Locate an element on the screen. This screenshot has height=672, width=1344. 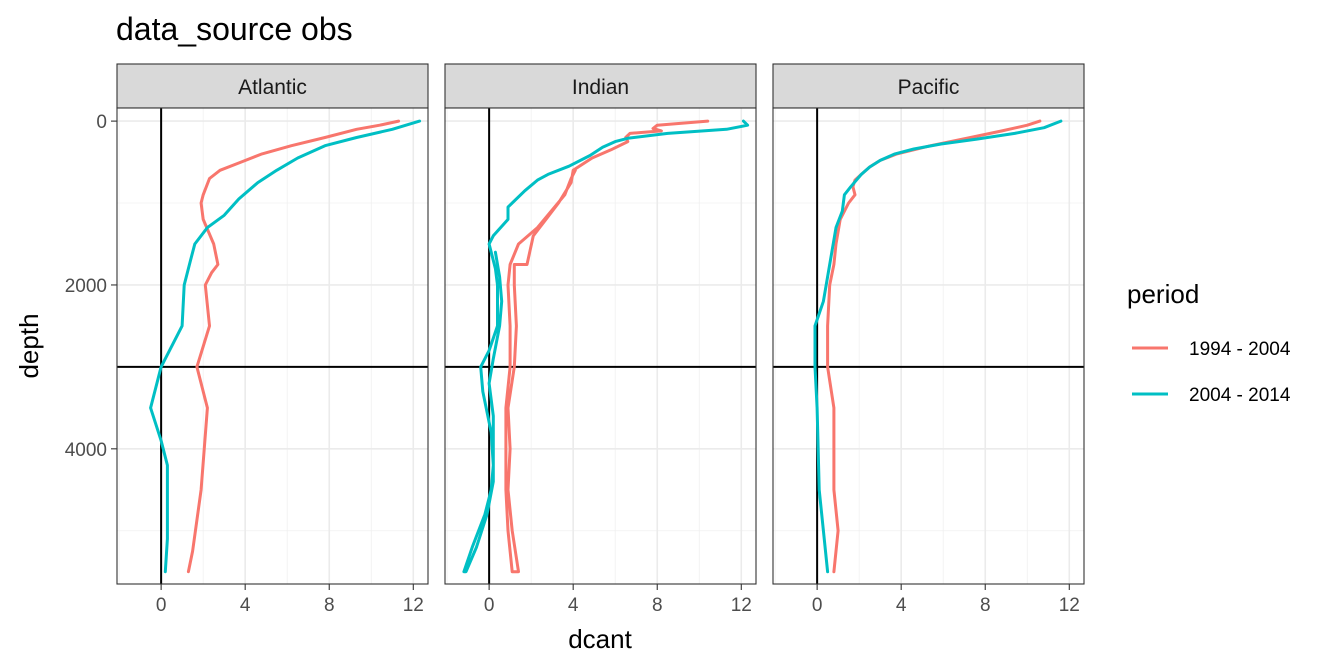
y-tick-label: 4000 is located at coordinates (86, 450).